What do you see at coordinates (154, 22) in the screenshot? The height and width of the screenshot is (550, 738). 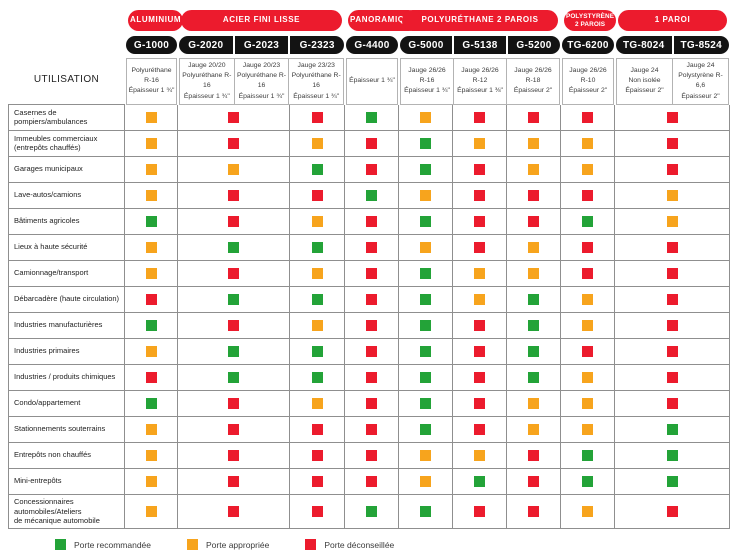 I see `group-cell: ALUMINIUM` at bounding box center [154, 22].